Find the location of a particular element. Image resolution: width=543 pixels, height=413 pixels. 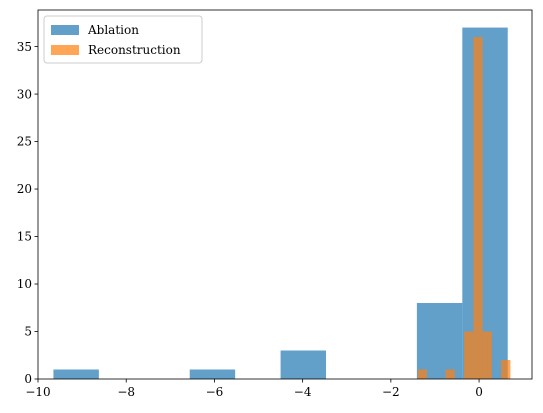

x-tick-label: −8 is located at coordinates (126, 392).